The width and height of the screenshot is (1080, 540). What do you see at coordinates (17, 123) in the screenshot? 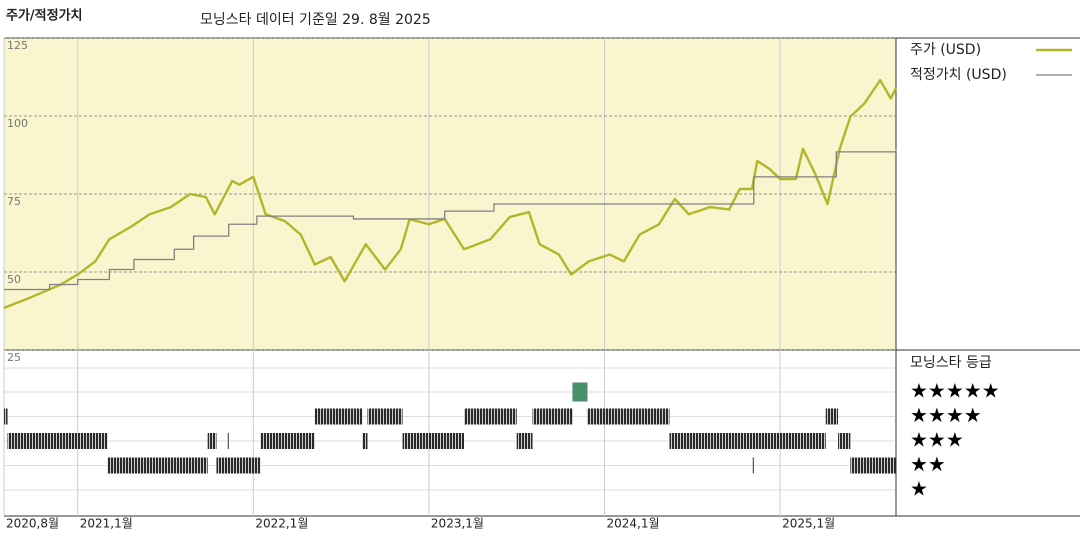
I see `y-tick-label: 100` at bounding box center [17, 123].